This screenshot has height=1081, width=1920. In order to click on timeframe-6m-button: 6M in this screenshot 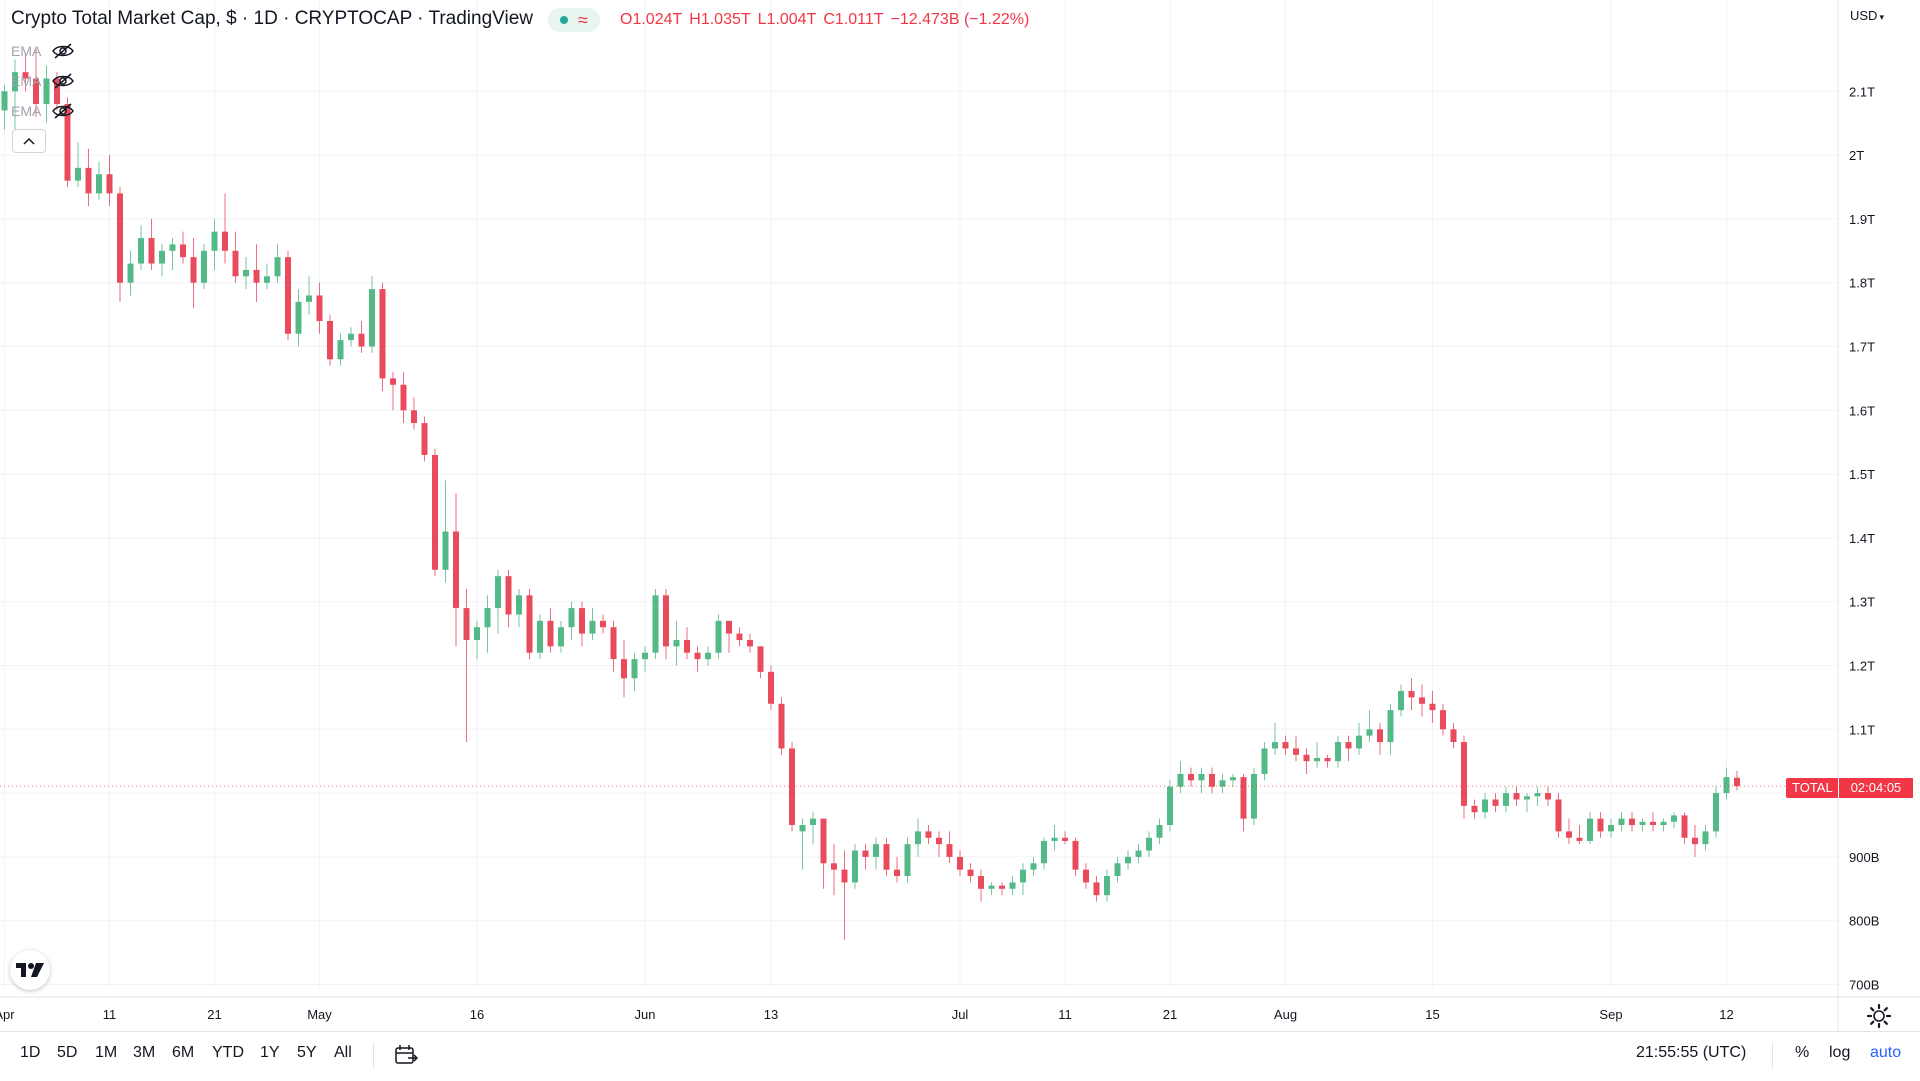, I will do `click(183, 1052)`.